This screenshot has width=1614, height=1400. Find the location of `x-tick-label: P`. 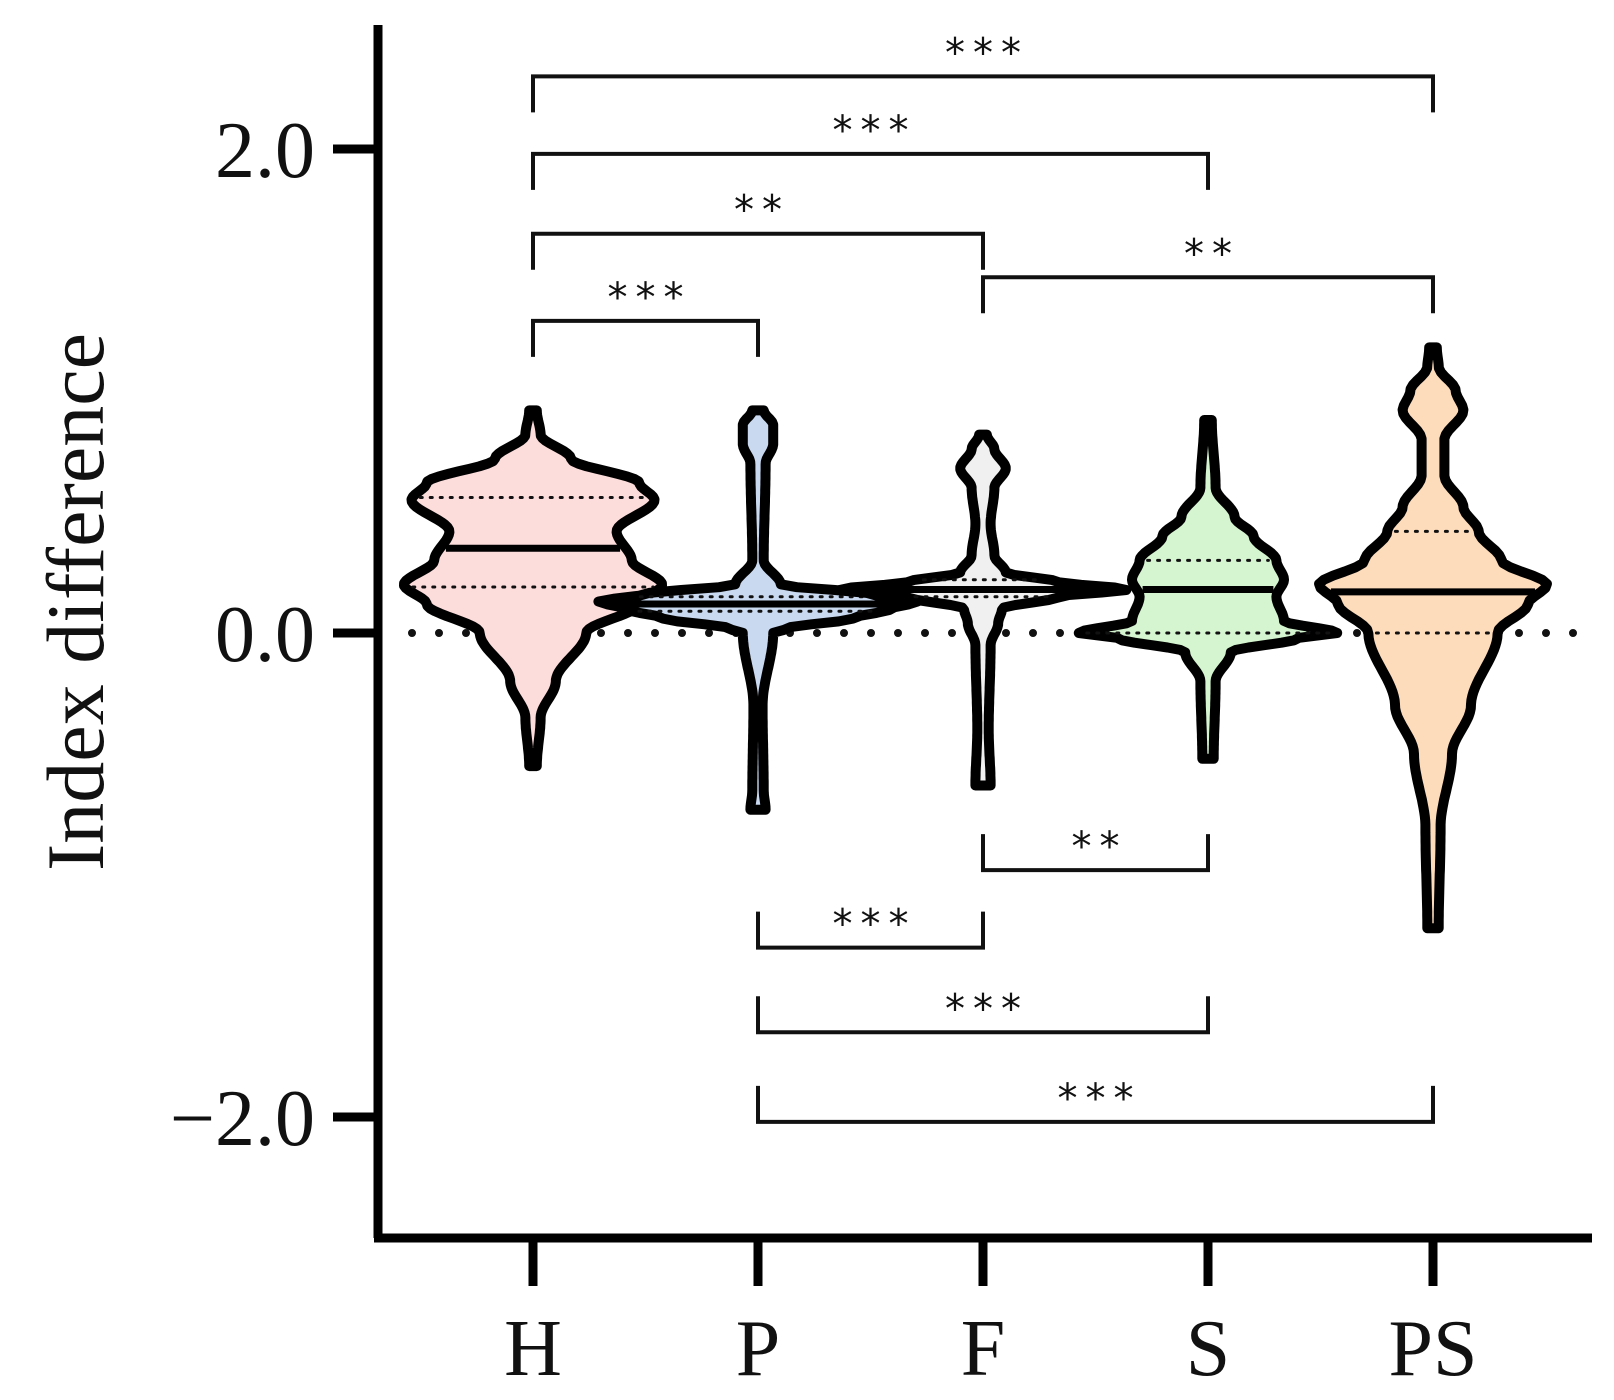

x-tick-label: P is located at coordinates (758, 1349).